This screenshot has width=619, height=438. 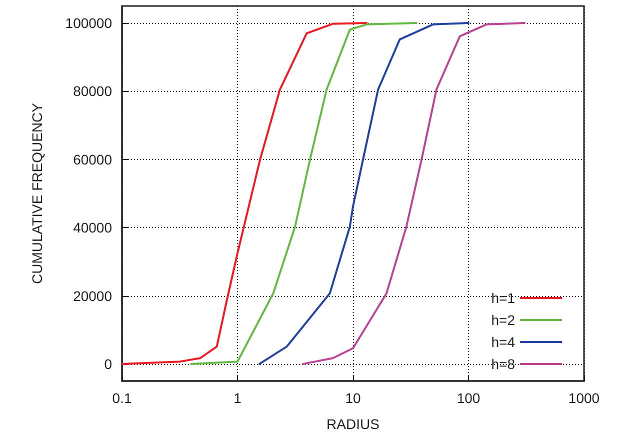 What do you see at coordinates (353, 398) in the screenshot?
I see `x-tick-label: 10` at bounding box center [353, 398].